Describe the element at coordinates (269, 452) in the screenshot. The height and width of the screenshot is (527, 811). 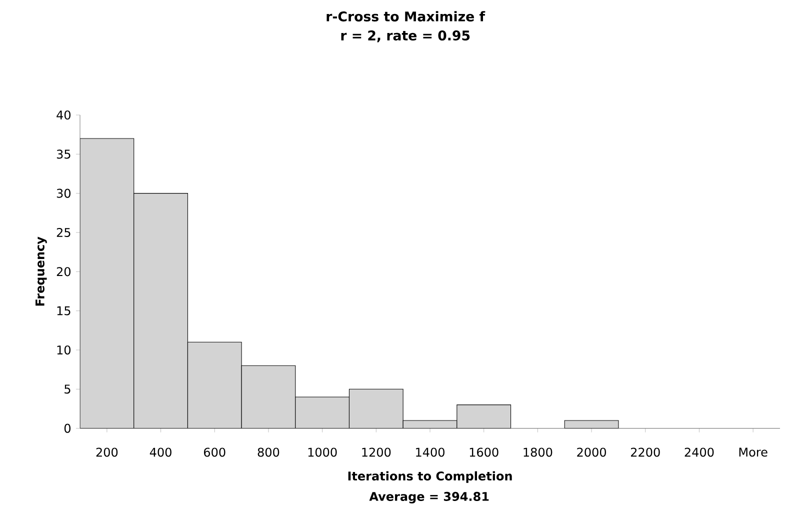
I see `x-tick-label: 800` at that location.